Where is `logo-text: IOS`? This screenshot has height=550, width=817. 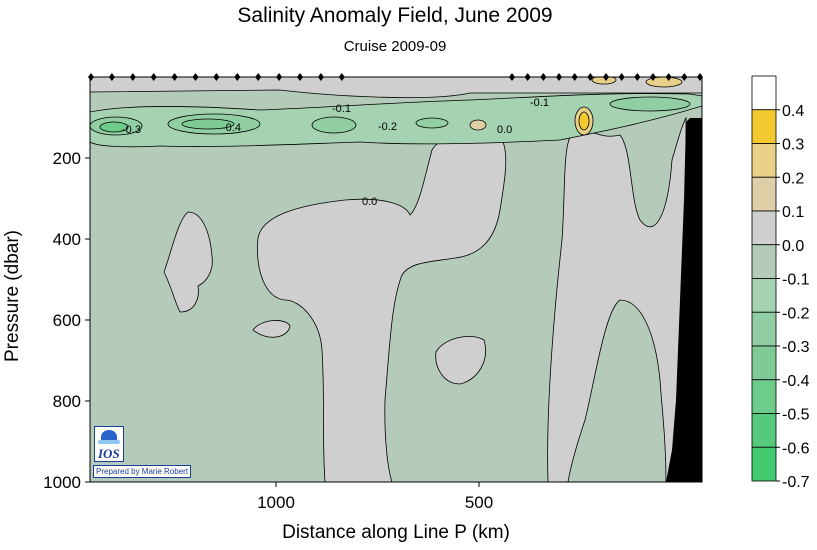
logo-text: IOS is located at coordinates (109, 453).